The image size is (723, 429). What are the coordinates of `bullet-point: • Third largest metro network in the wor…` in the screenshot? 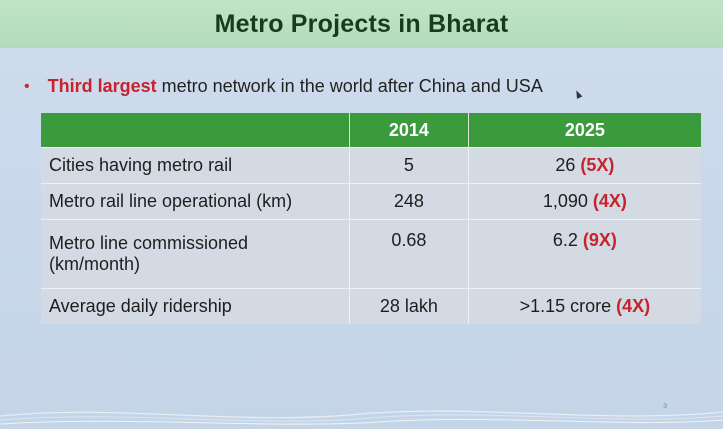 It's located at (283, 86).